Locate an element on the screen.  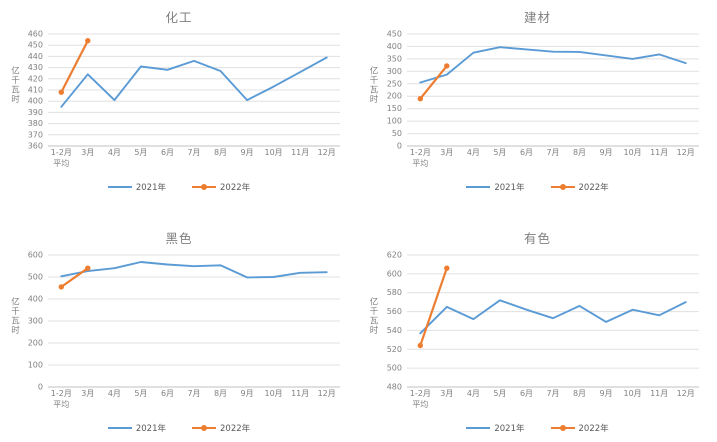
svg-text: 0 is located at coordinates (40, 387).